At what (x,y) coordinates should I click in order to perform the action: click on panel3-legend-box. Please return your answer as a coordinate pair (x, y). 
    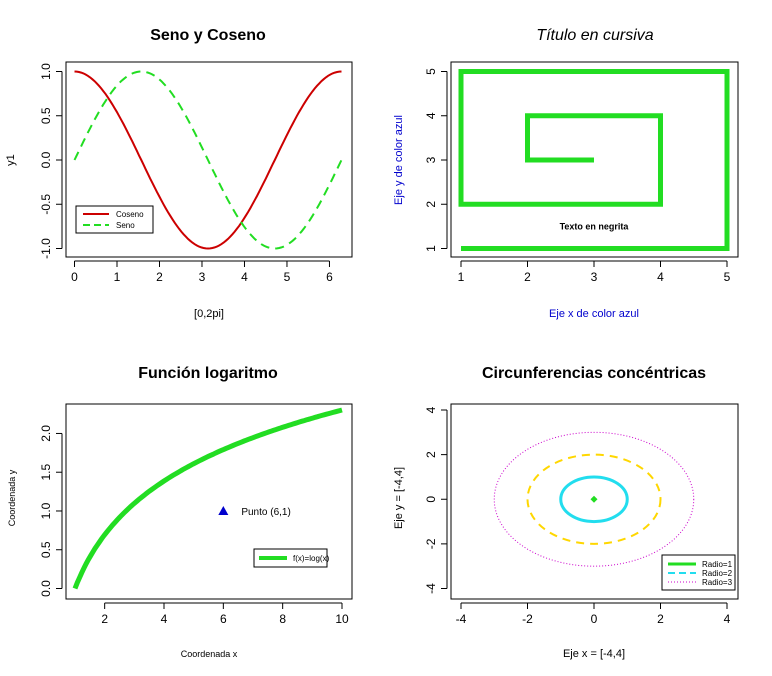
    Looking at the image, I should click on (290, 558).